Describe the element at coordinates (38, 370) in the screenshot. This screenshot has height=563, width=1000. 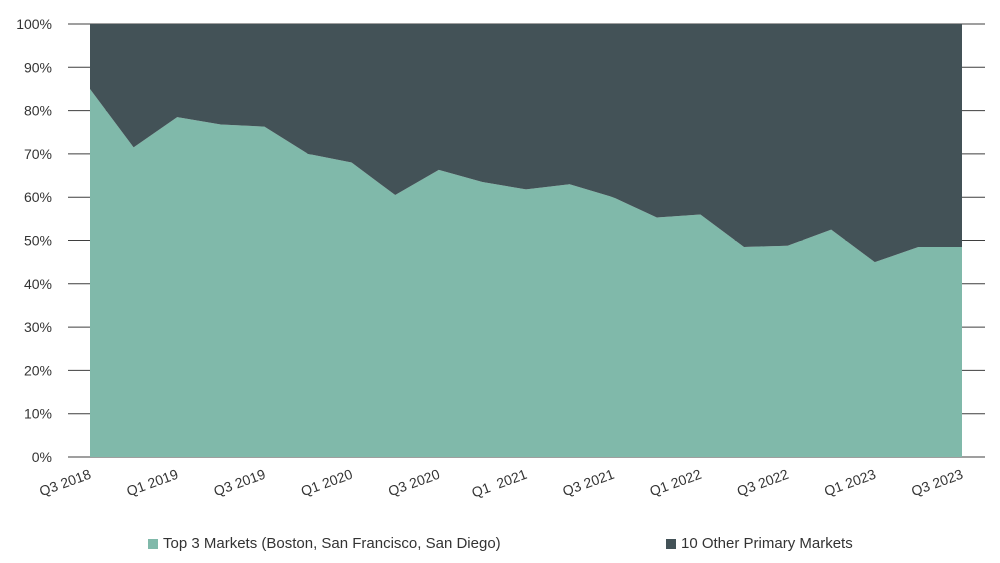
I see `y-tick-label: 20%` at that location.